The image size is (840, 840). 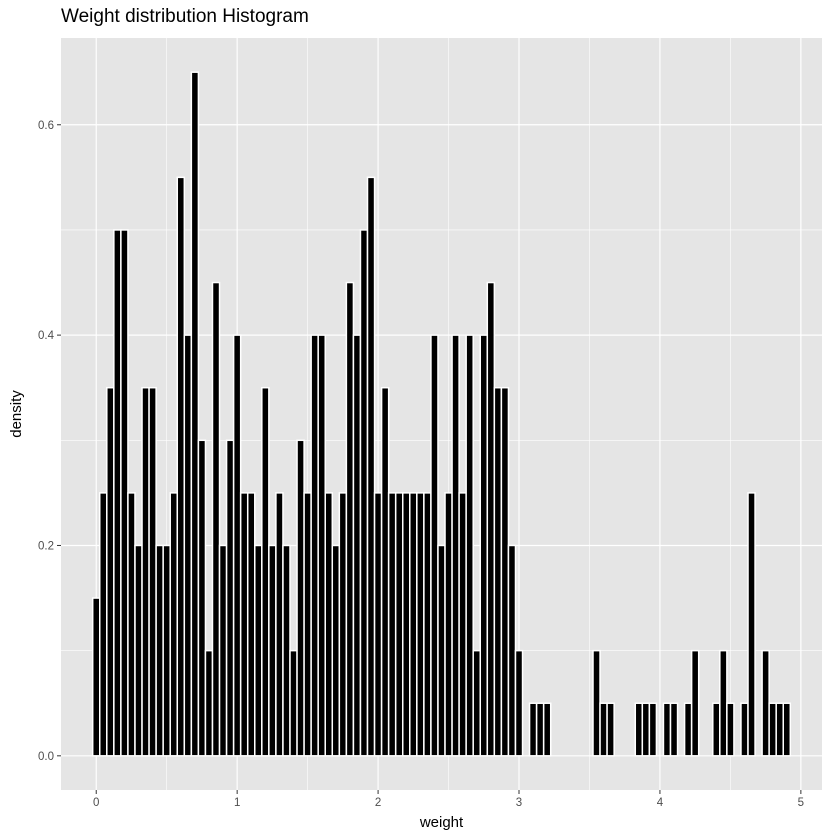 What do you see at coordinates (46, 546) in the screenshot?
I see `y-tick-label: 0.2` at bounding box center [46, 546].